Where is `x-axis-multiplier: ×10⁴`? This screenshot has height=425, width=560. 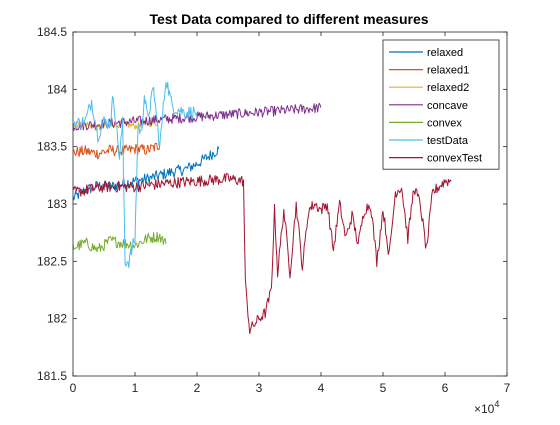 x-axis-multiplier: ×10⁴ is located at coordinates (486, 407).